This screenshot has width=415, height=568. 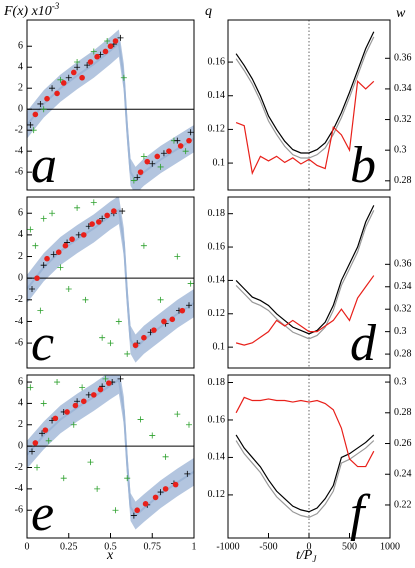 What do you see at coordinates (217, 457) in the screenshot?
I see `y-tick-label: 0.14` at bounding box center [217, 457].